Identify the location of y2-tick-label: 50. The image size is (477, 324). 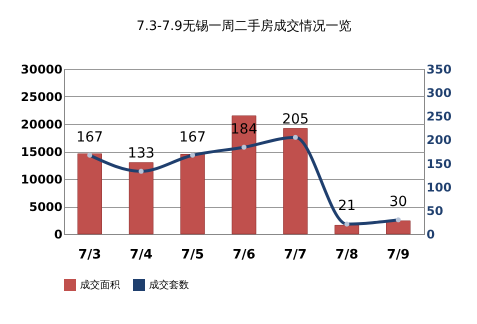
(435, 211).